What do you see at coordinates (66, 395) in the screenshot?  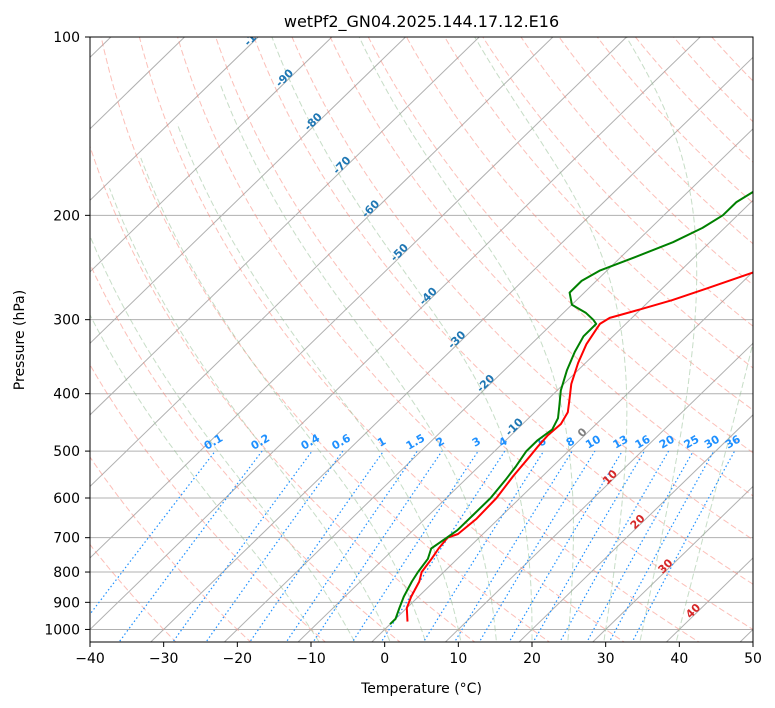 I see `y-tick-label: 400` at bounding box center [66, 395].